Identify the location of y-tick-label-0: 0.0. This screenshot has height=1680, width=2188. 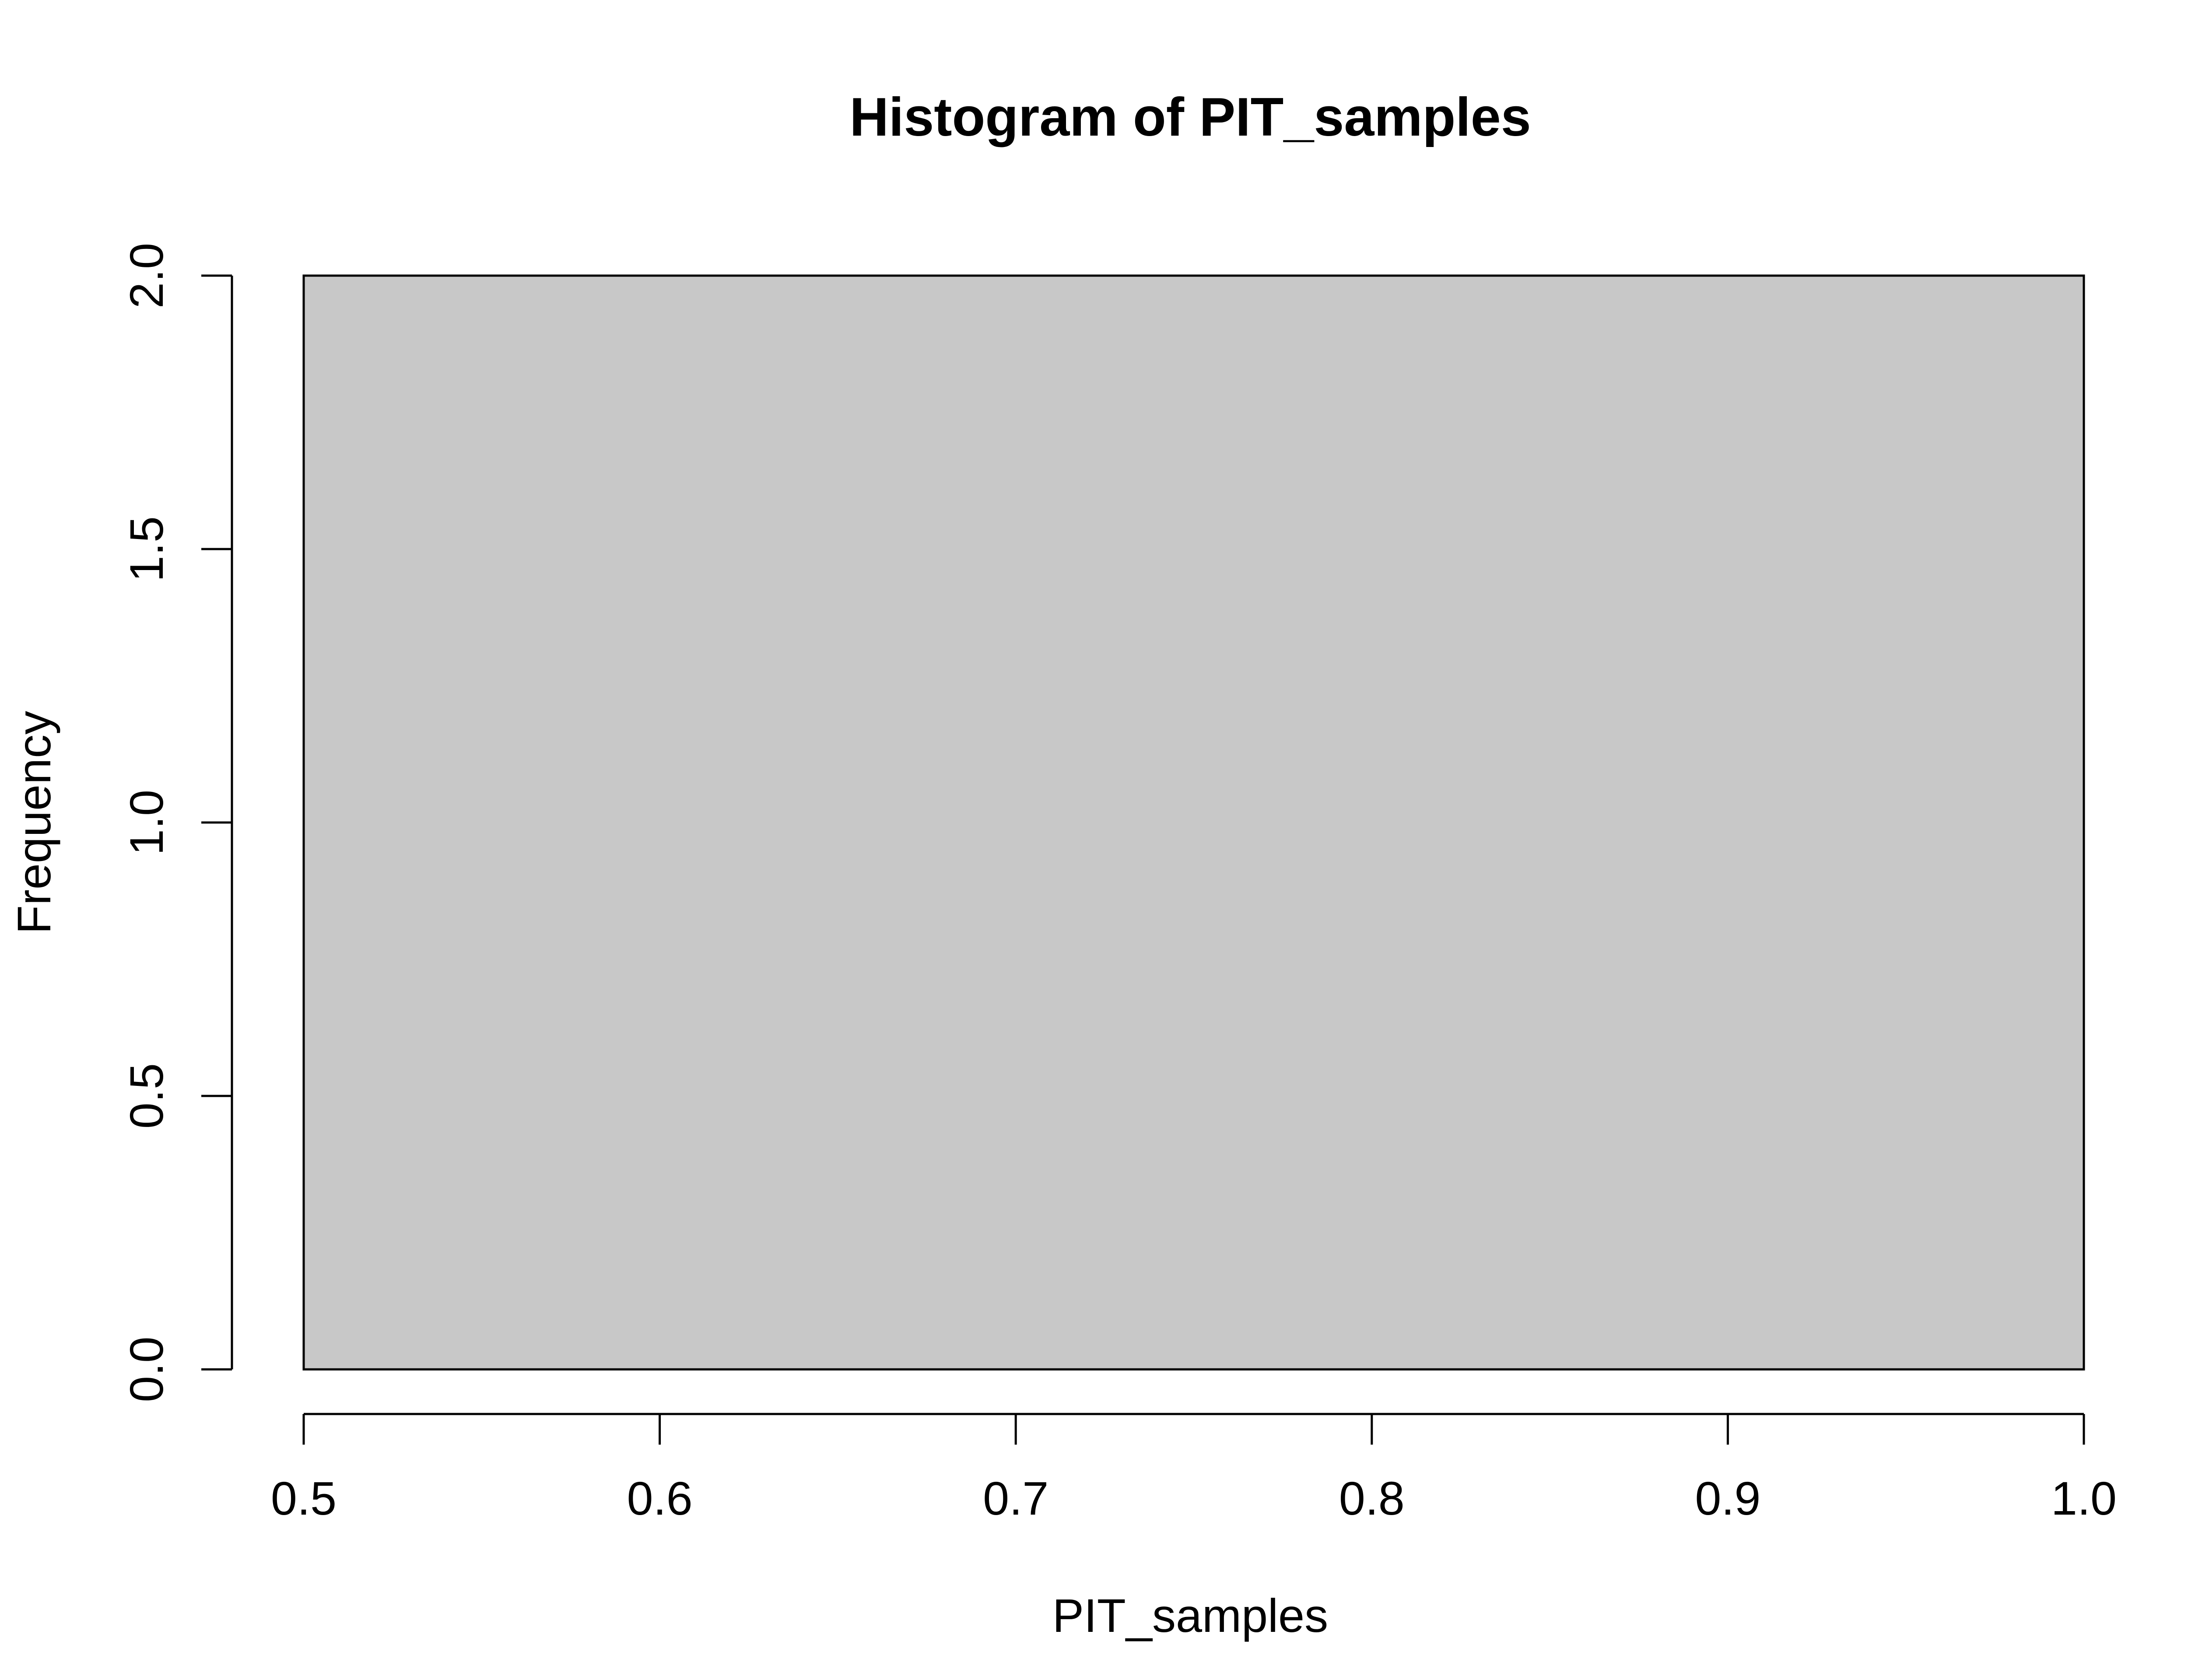
(147, 1369).